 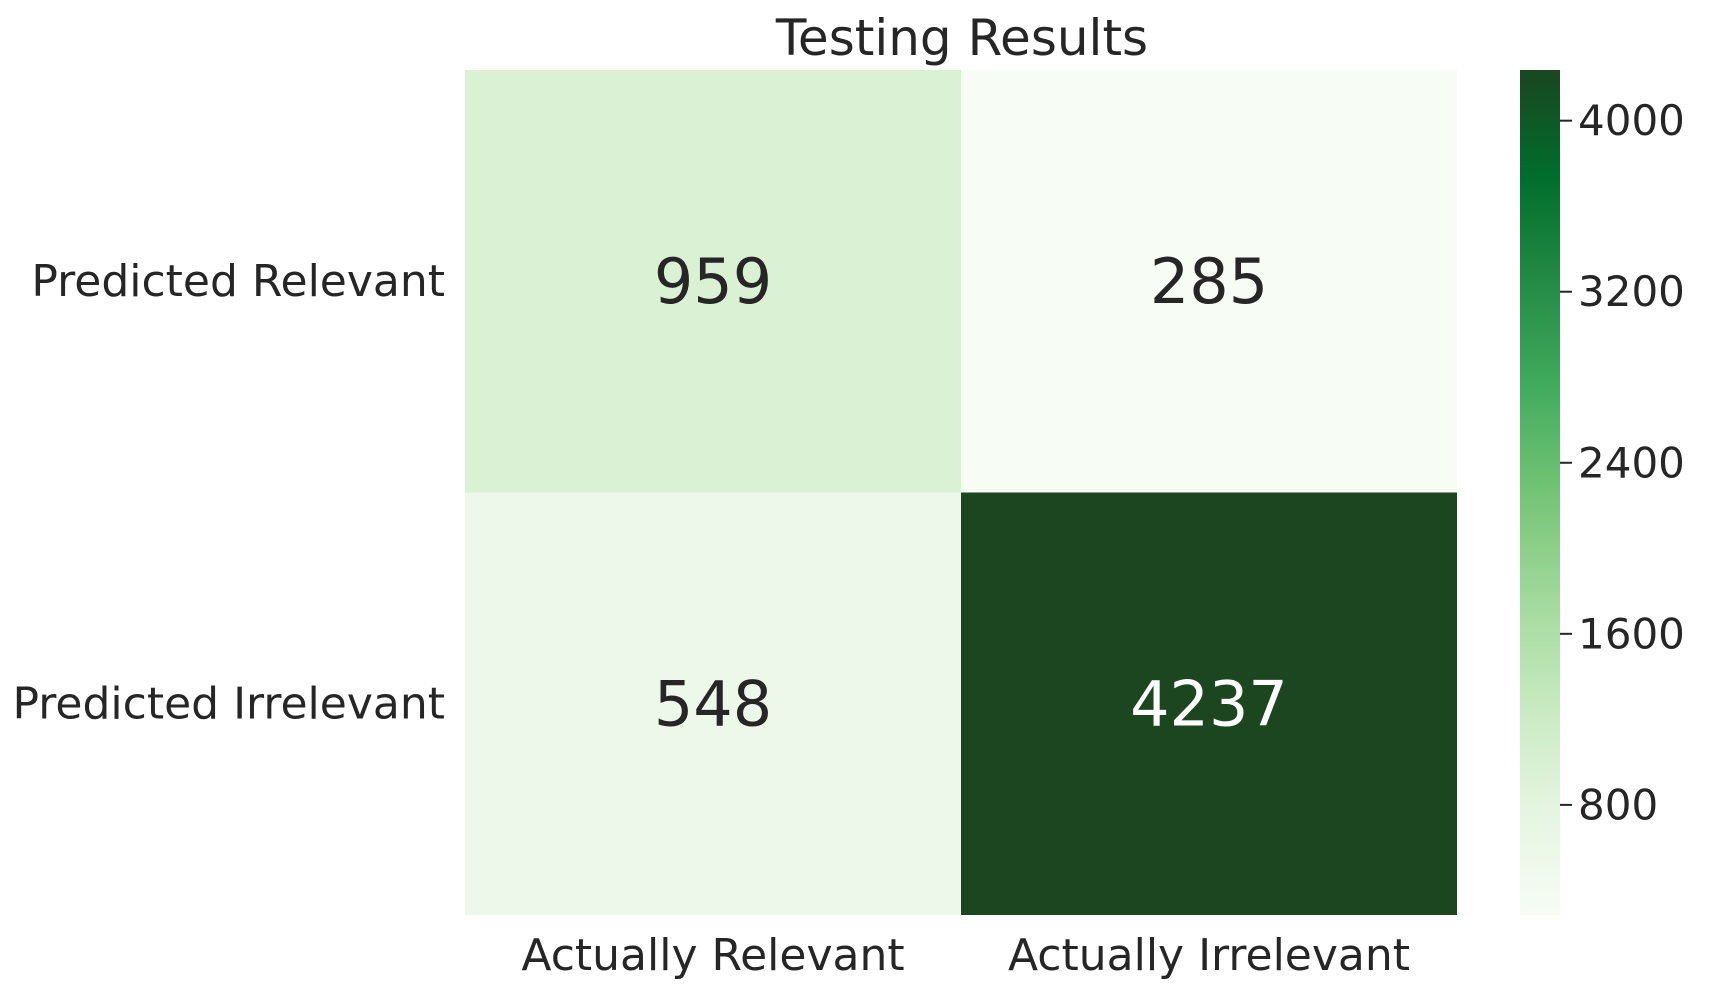 I want to click on cell-value-label: 548, so click(x=713, y=703).